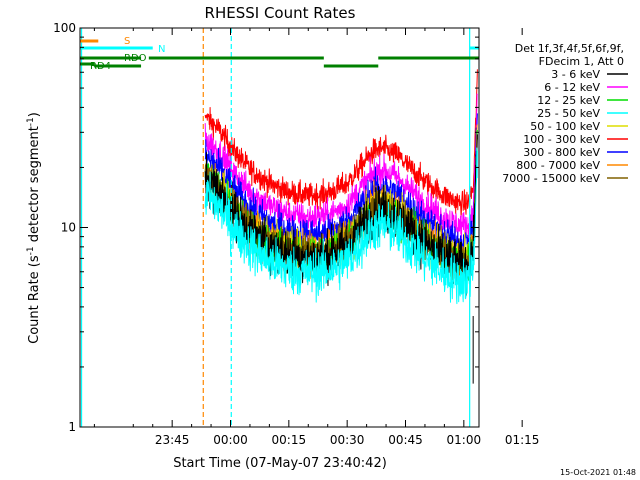 This screenshot has height=480, width=640. Describe the element at coordinates (34, 114) in the screenshot. I see `y-axis-label-end: )` at that location.